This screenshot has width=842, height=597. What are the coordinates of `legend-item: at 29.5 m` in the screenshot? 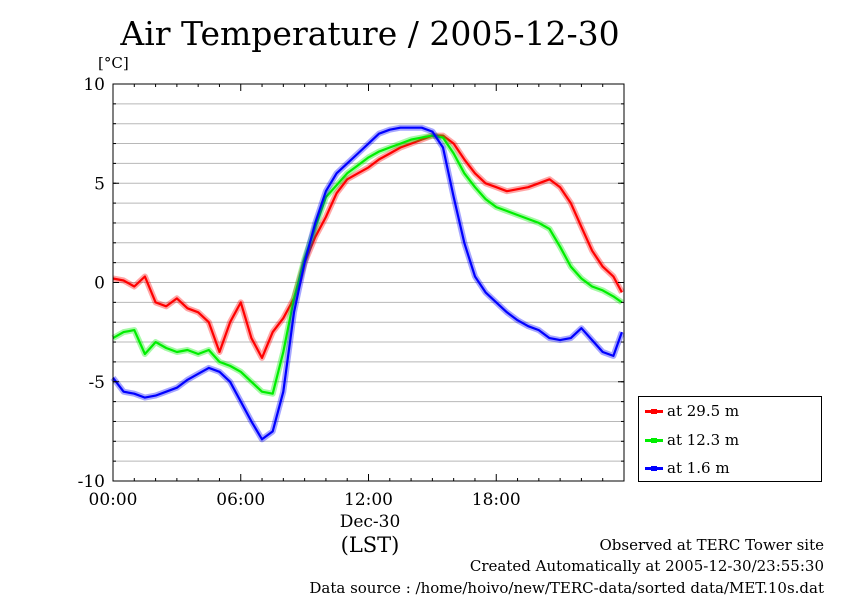 It's located at (692, 411).